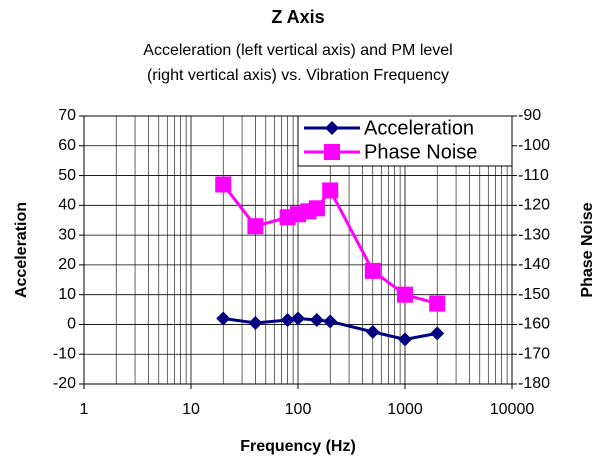  What do you see at coordinates (71, 324) in the screenshot?
I see `y-tick-label: 0` at bounding box center [71, 324].